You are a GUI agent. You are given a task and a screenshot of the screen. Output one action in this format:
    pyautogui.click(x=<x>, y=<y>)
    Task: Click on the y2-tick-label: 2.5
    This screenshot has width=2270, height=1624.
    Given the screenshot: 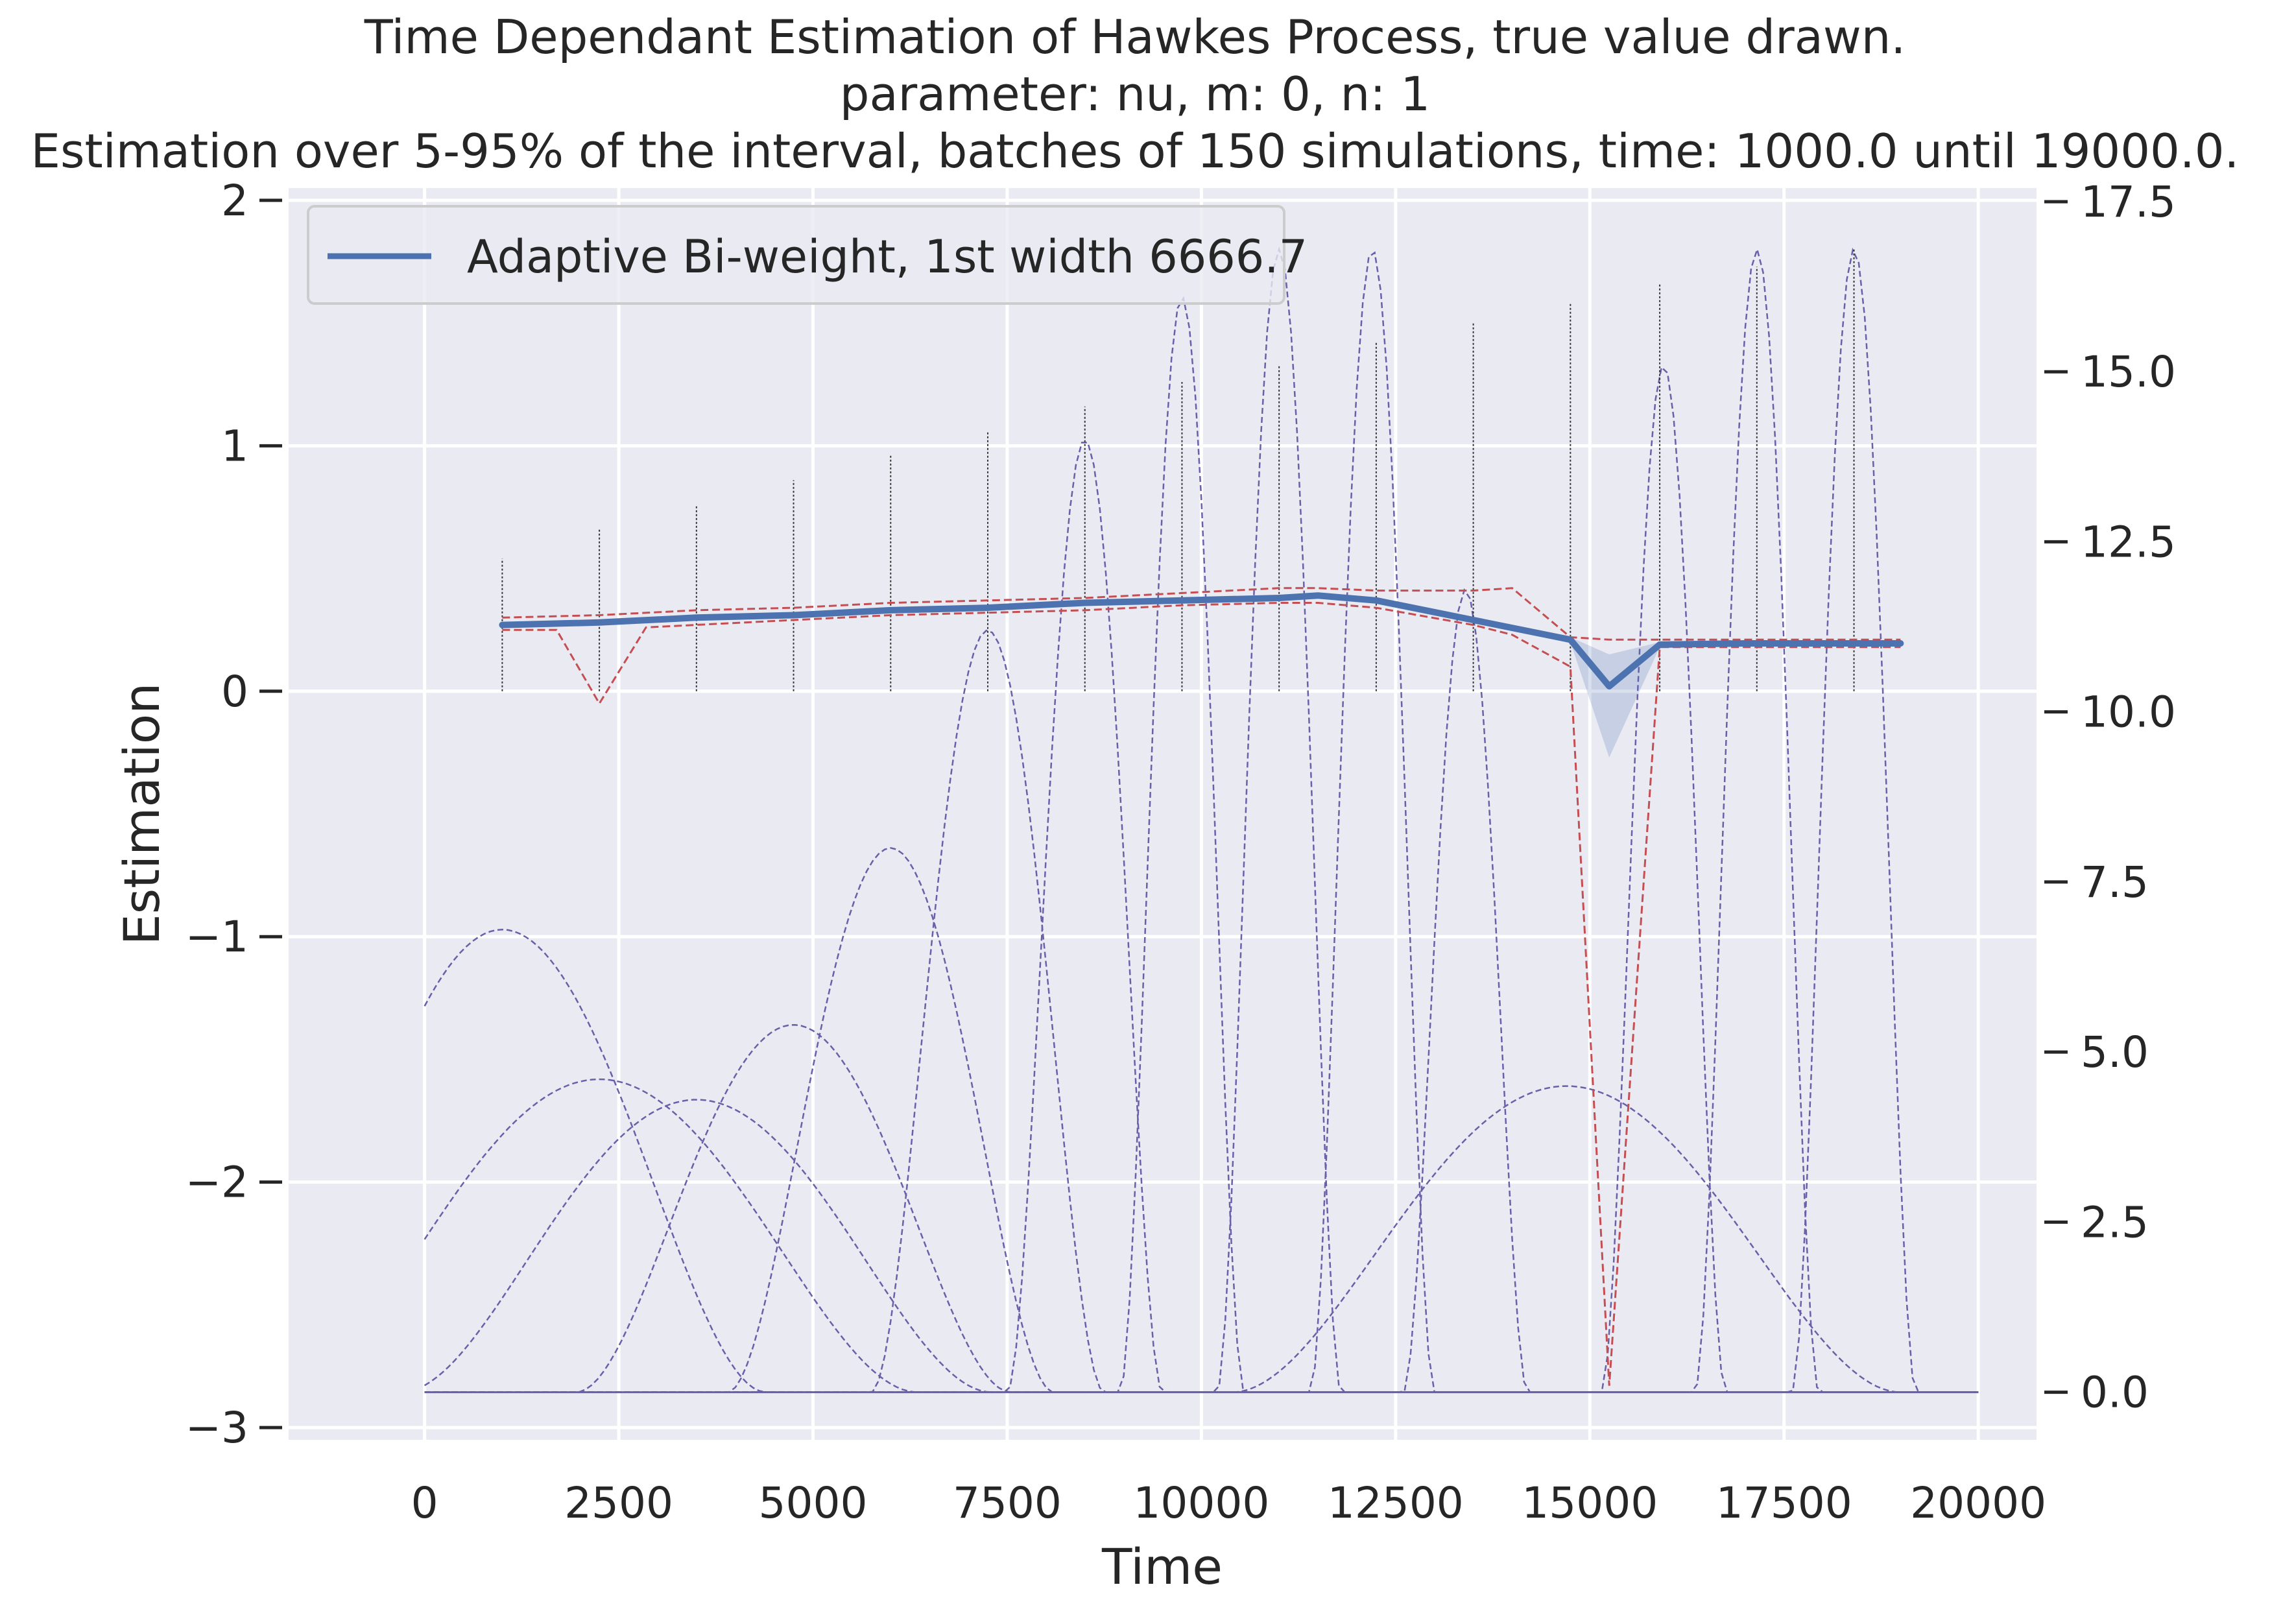 What is the action you would take?
    pyautogui.click(x=2115, y=1222)
    